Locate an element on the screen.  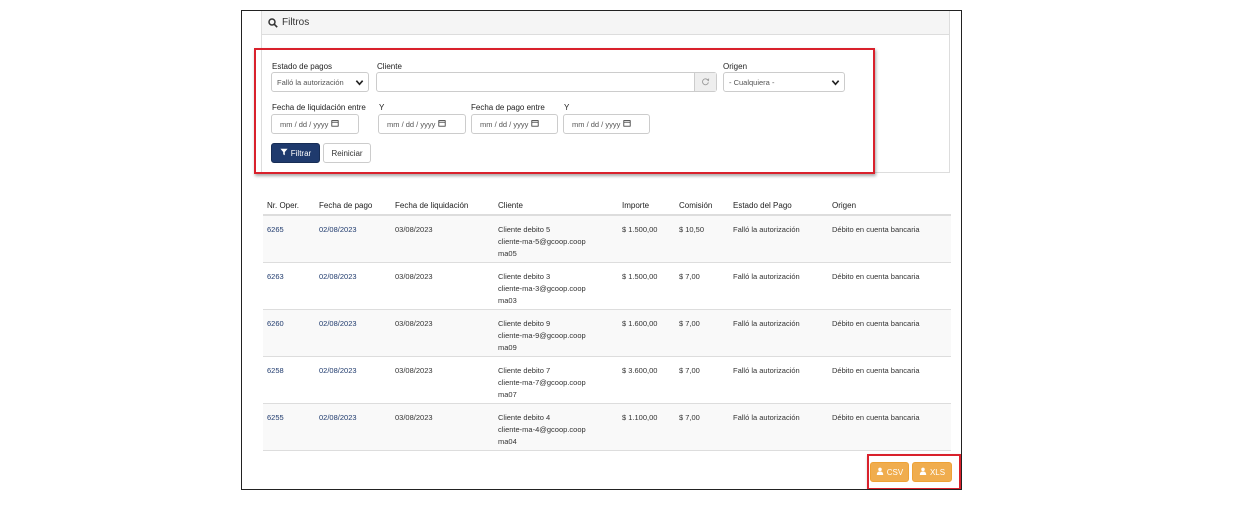
importe-cell: $ 1.500,00 is located at coordinates (640, 276).